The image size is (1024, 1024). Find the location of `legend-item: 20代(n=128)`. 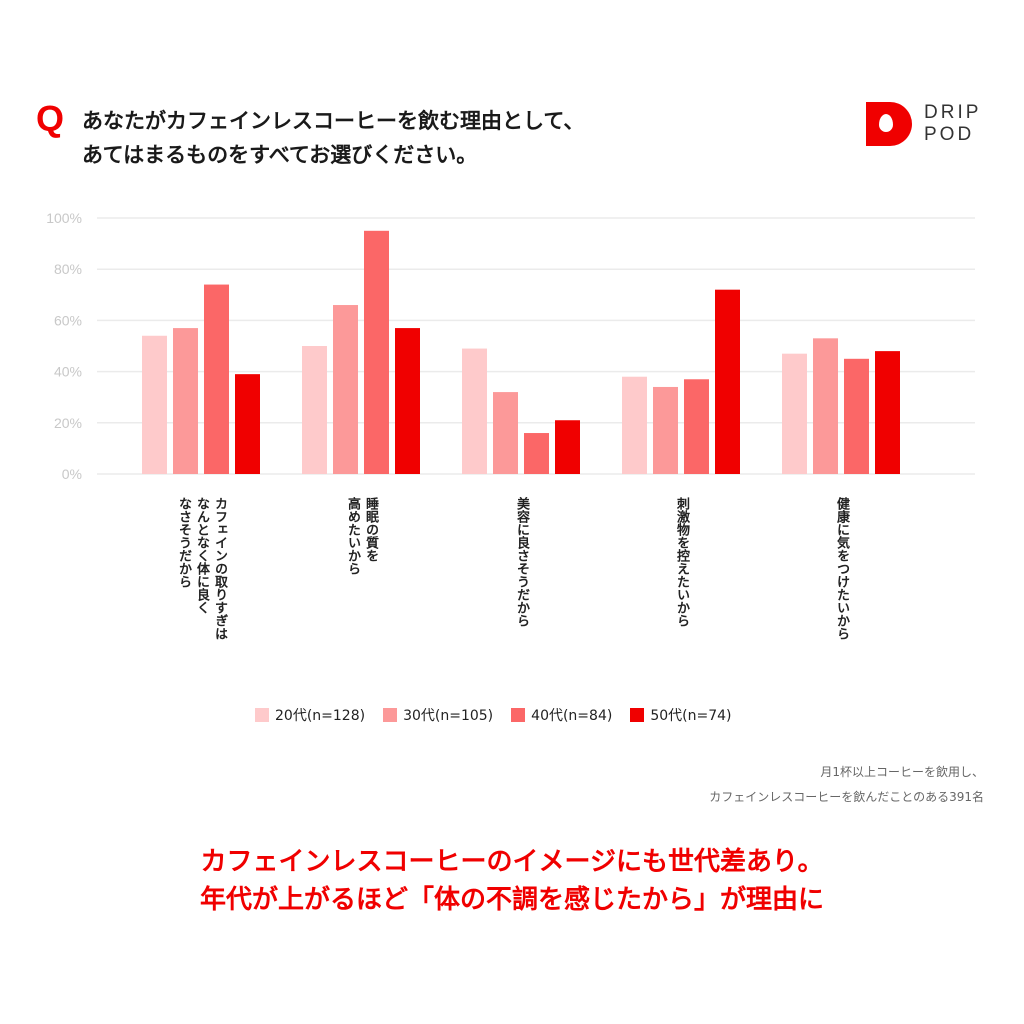

legend-item: 20代(n=128) is located at coordinates (310, 715).